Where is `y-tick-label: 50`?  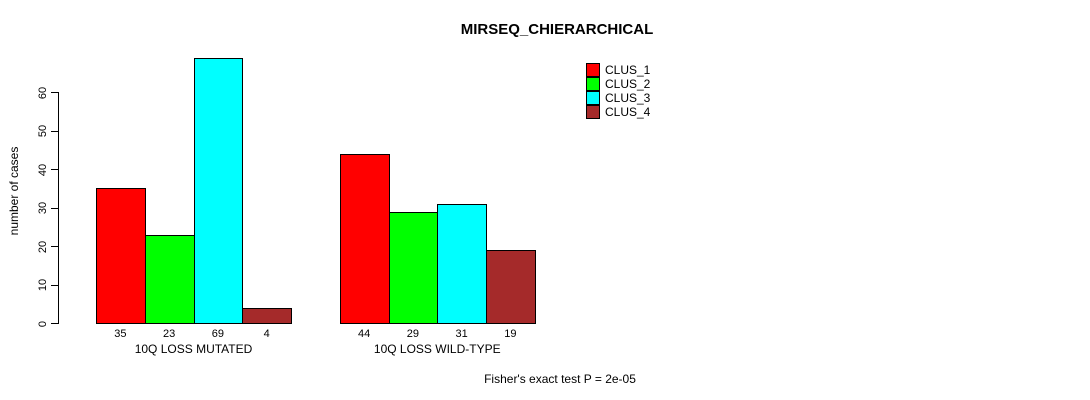
y-tick-label: 50 is located at coordinates (43, 131).